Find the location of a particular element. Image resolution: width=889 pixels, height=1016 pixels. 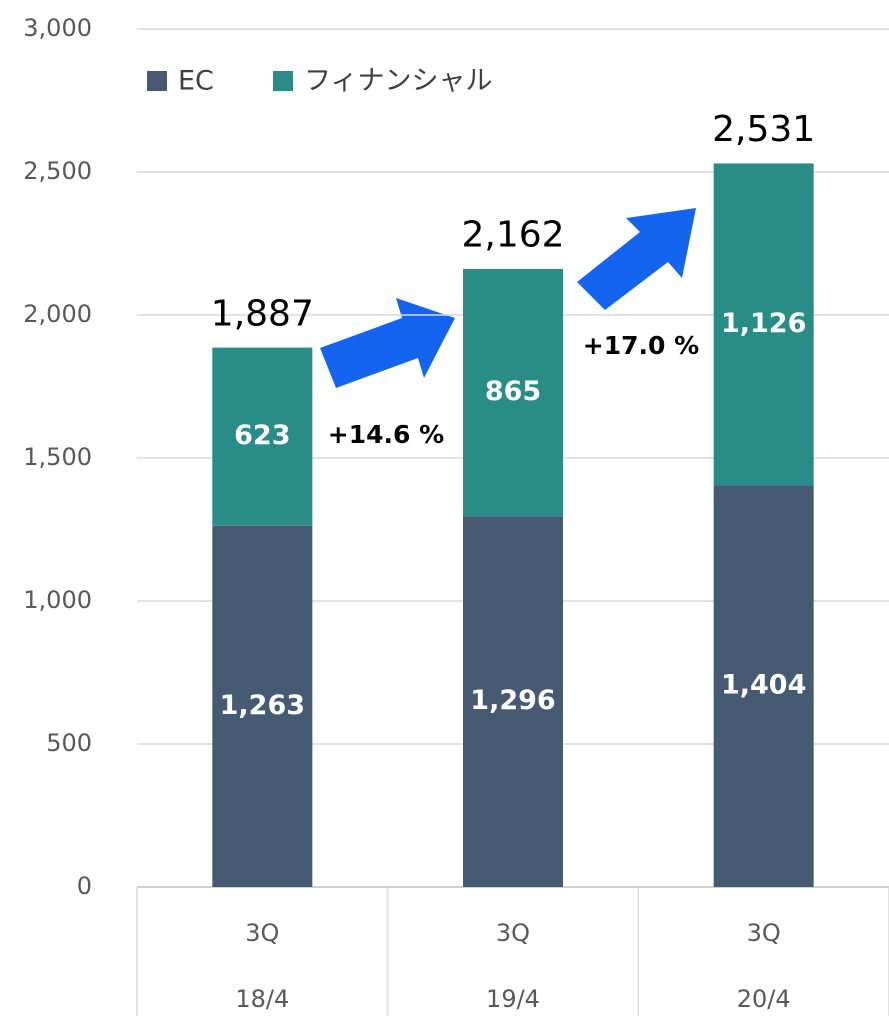

total-label: 1,887 is located at coordinates (262, 313).